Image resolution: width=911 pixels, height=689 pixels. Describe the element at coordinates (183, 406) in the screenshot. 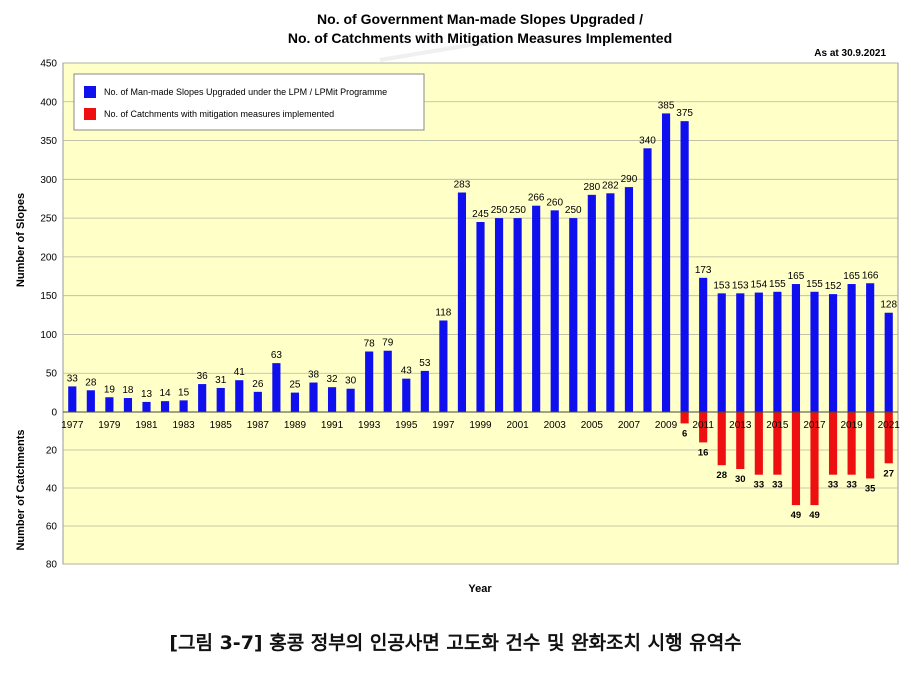

I see `bar-slopes-1983` at that location.